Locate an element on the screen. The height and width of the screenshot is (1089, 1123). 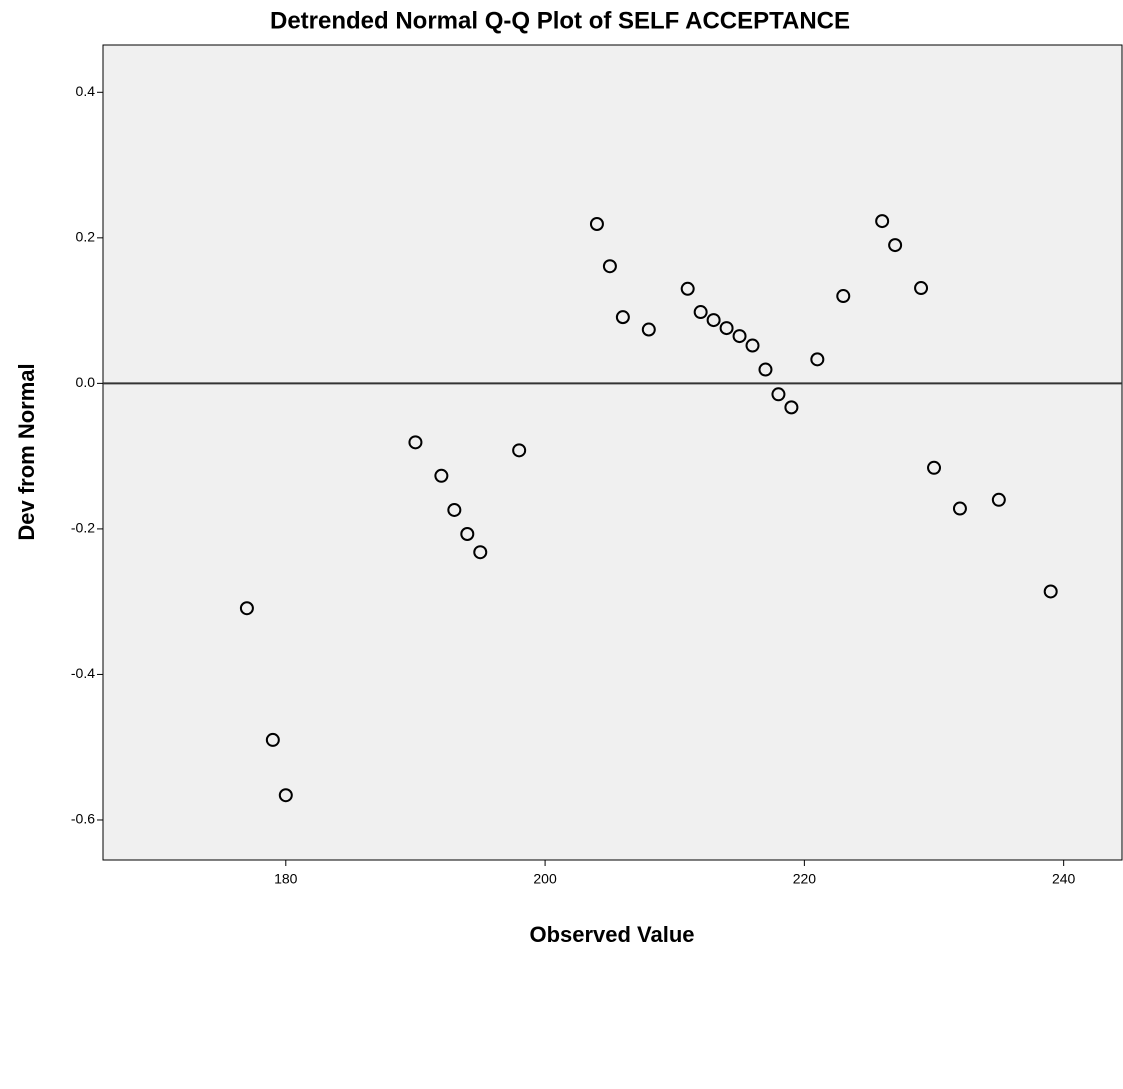
y-tick-label: -0.6 is located at coordinates (83, 819).